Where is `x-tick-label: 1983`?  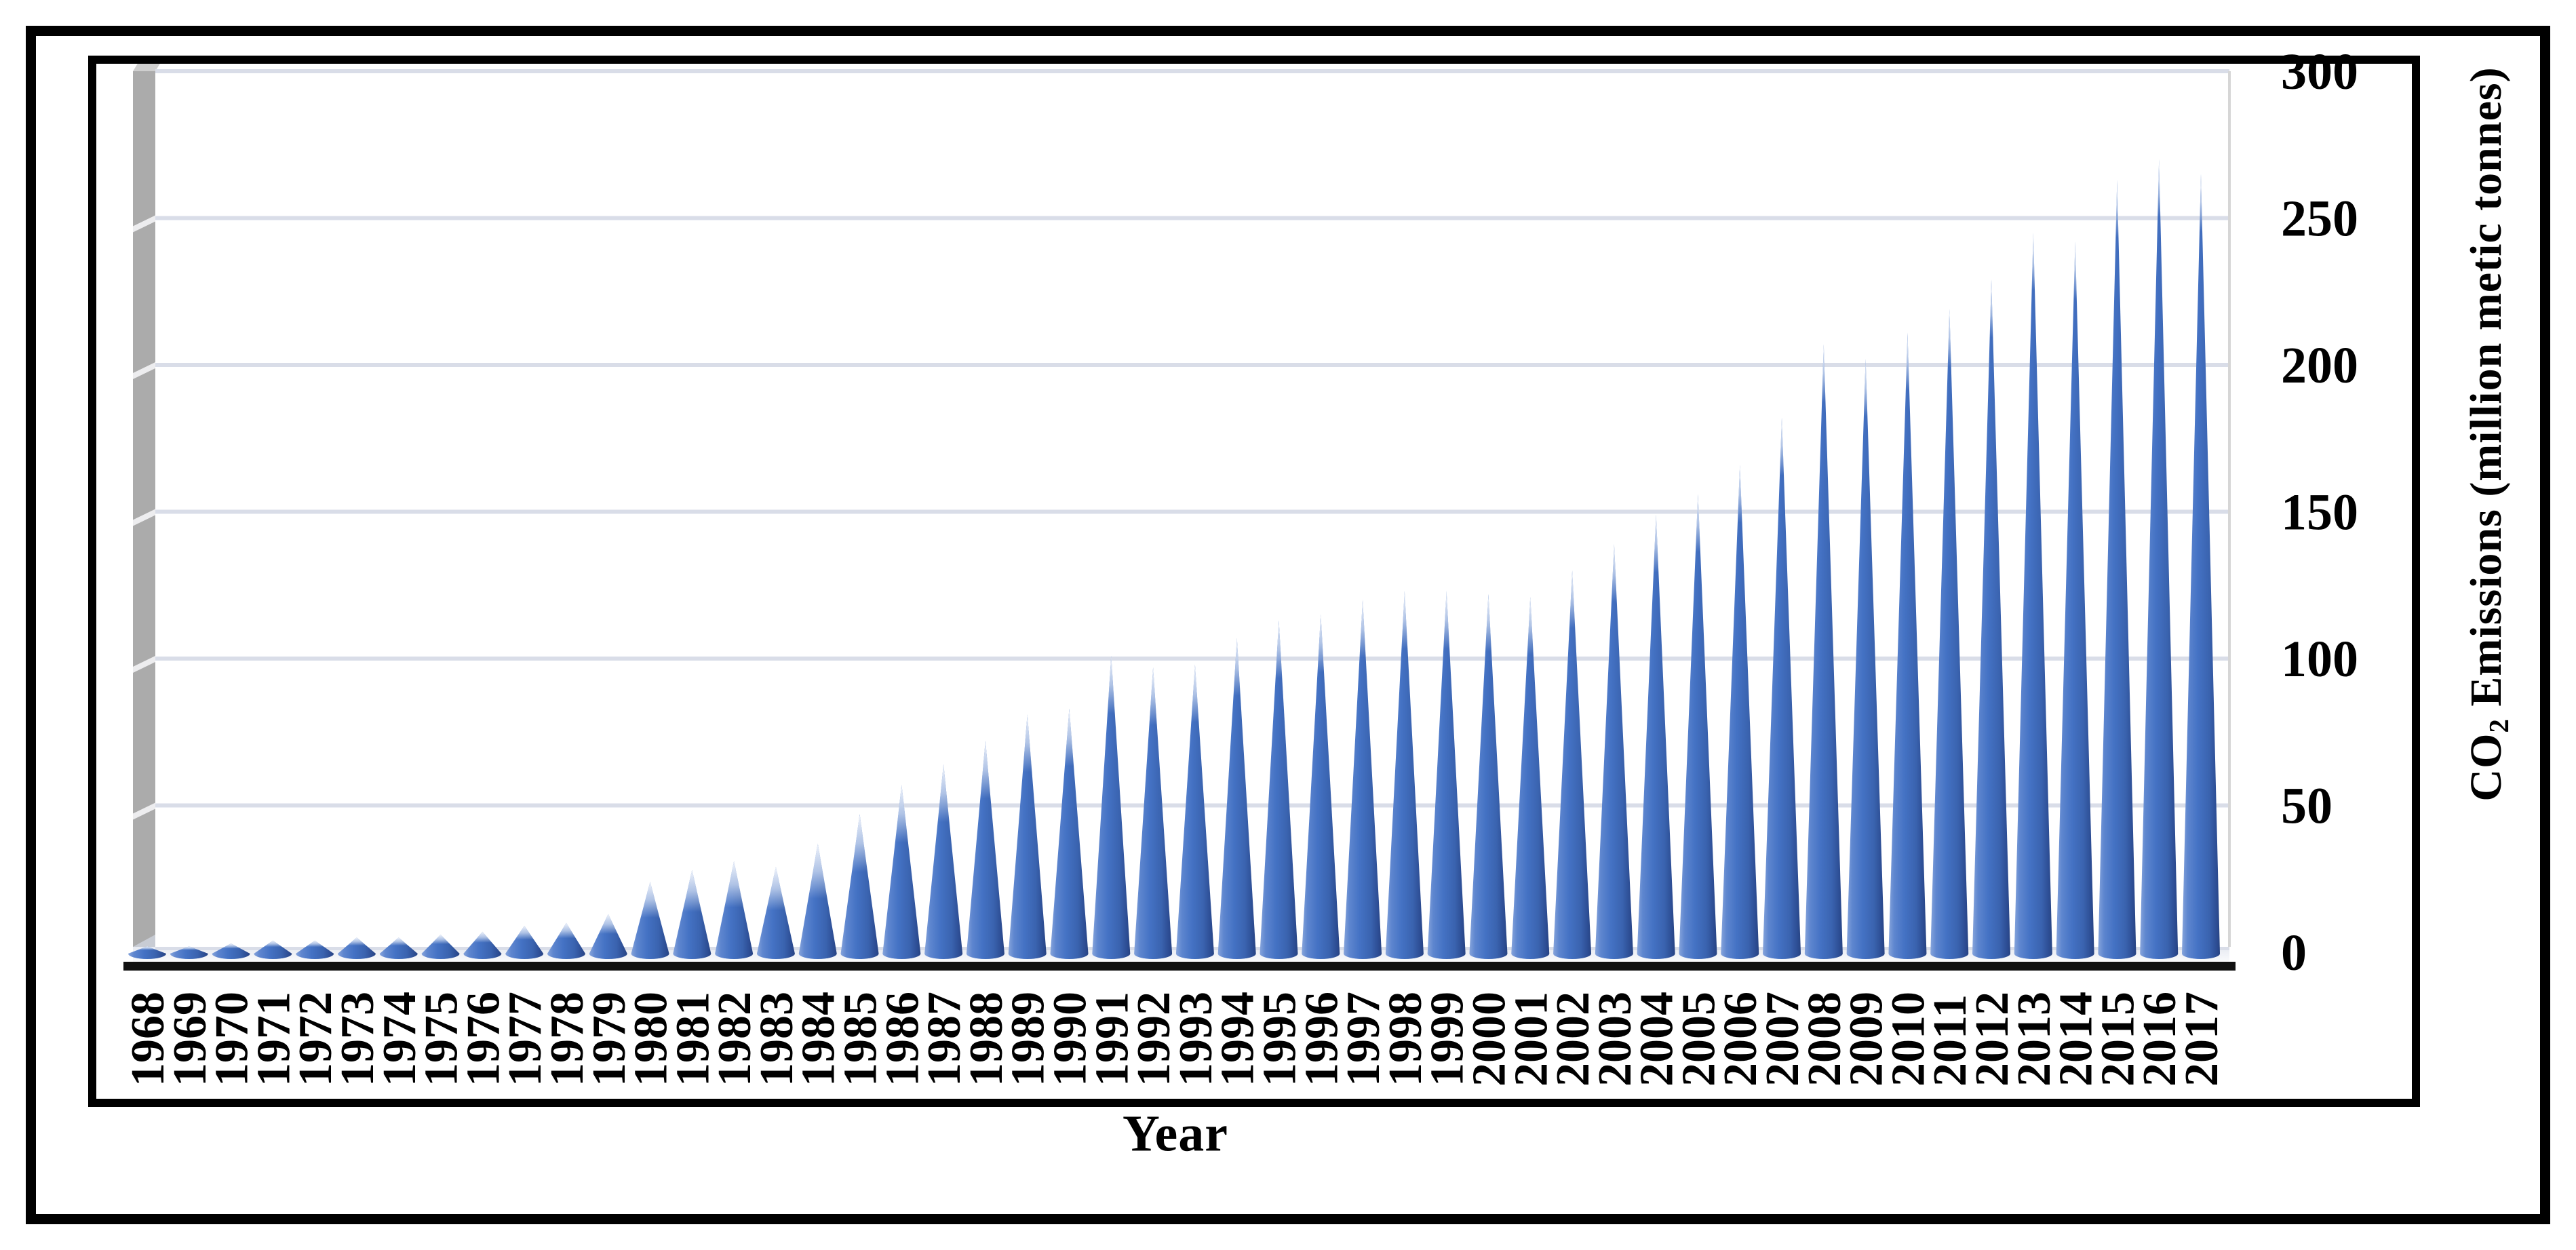 x-tick-label: 1983 is located at coordinates (777, 1039).